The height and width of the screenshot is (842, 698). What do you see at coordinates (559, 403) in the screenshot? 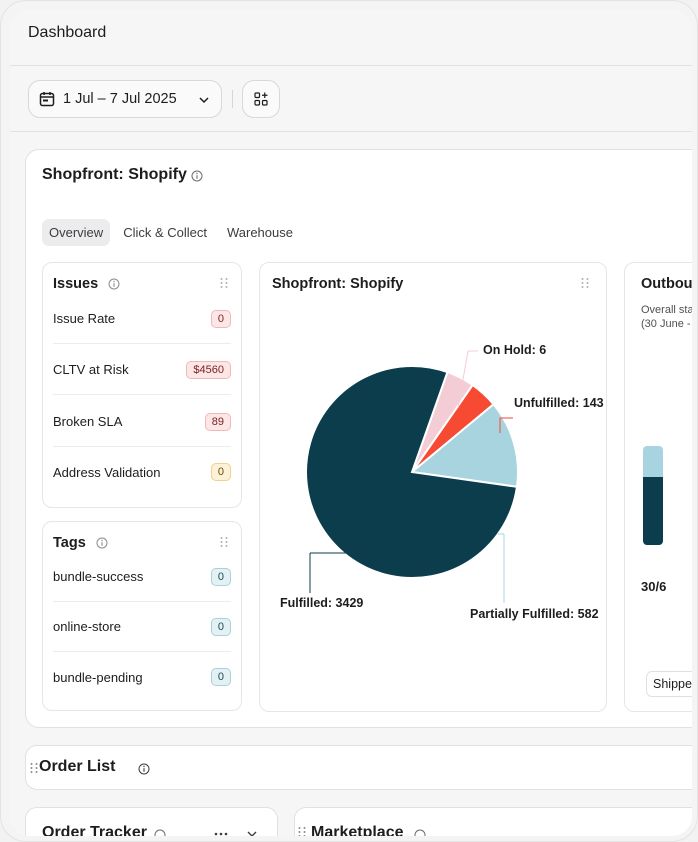
I see `slice-label-unfulfilled: Unfulfilled: 143` at bounding box center [559, 403].